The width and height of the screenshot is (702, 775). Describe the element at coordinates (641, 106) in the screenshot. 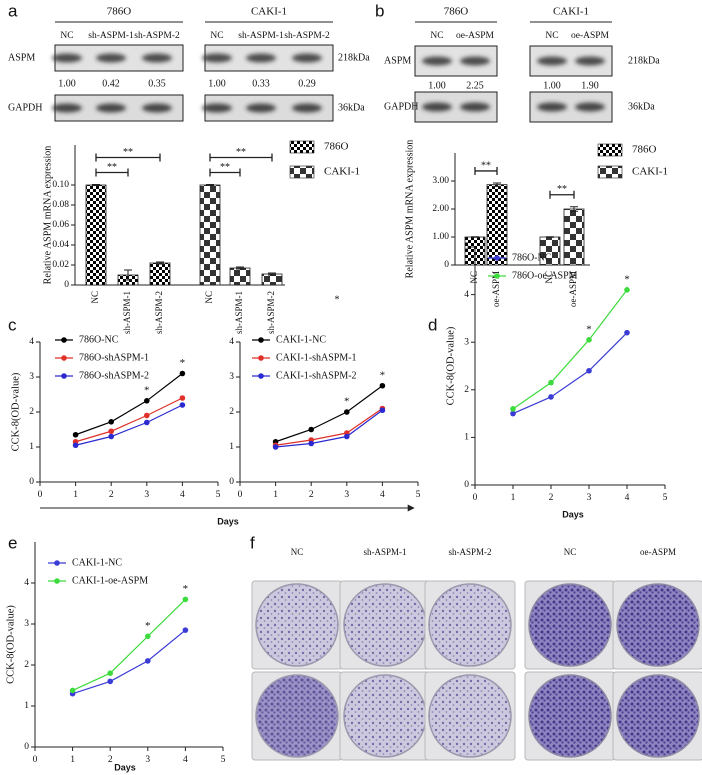

I see `blot-size-label: 36kDa` at that location.